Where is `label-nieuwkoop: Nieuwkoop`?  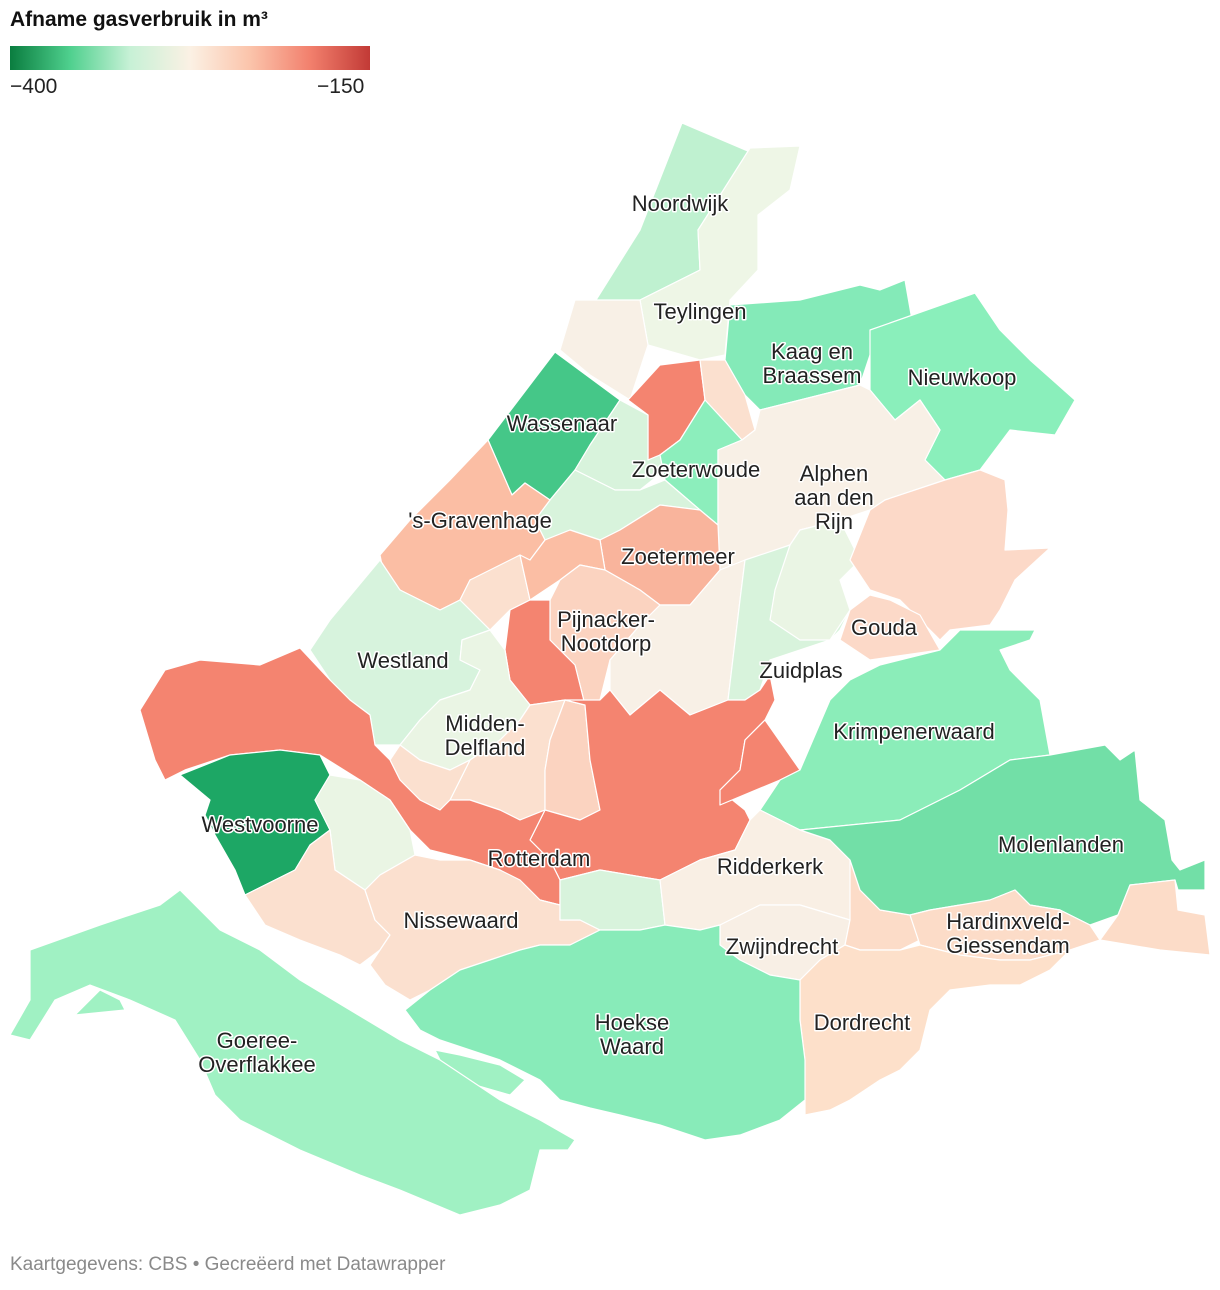 label-nieuwkoop: Nieuwkoop is located at coordinates (962, 377).